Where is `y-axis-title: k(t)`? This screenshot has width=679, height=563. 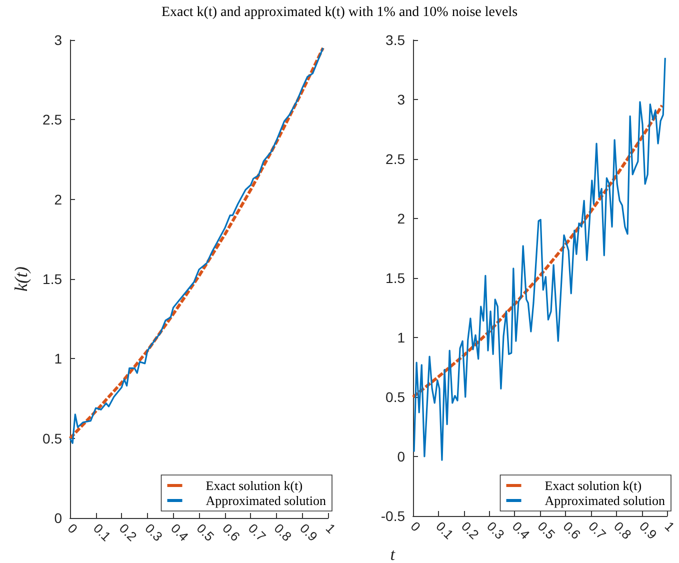 y-axis-title: k(t) is located at coordinates (21, 279).